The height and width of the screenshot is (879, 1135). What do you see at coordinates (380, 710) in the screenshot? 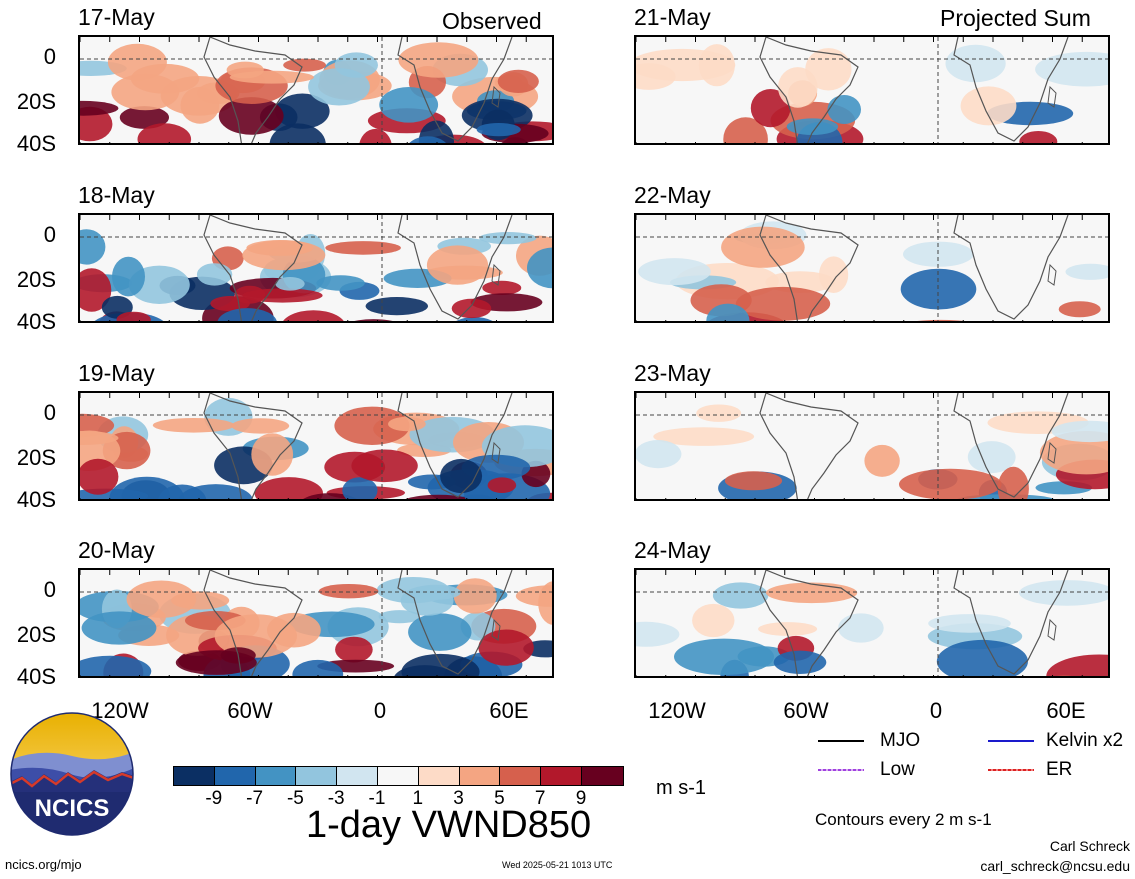
I see `x-tick-0-left: 0` at bounding box center [380, 710].